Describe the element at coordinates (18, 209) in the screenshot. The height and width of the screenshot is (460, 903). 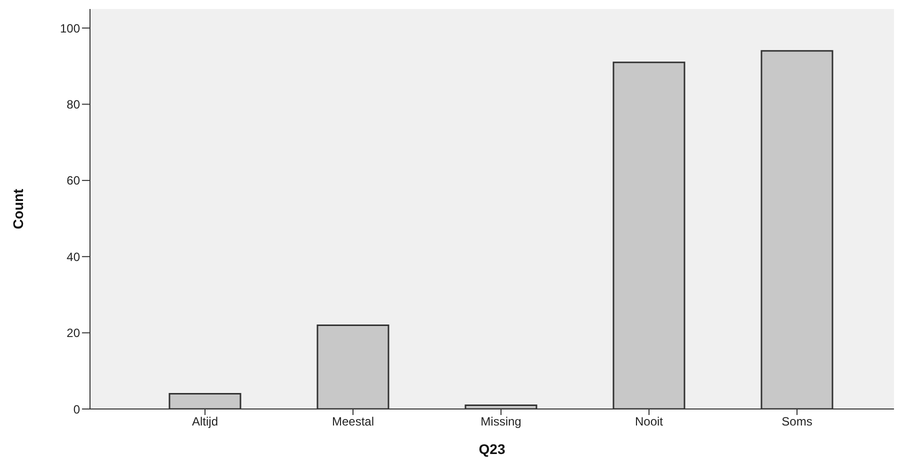
I see `y-axis-title: Count` at that location.